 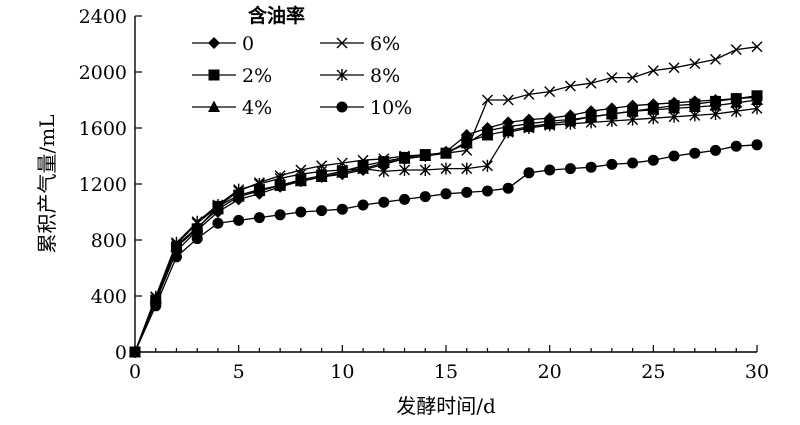 What do you see at coordinates (385, 76) in the screenshot?
I see `legend-label: 8%` at bounding box center [385, 76].